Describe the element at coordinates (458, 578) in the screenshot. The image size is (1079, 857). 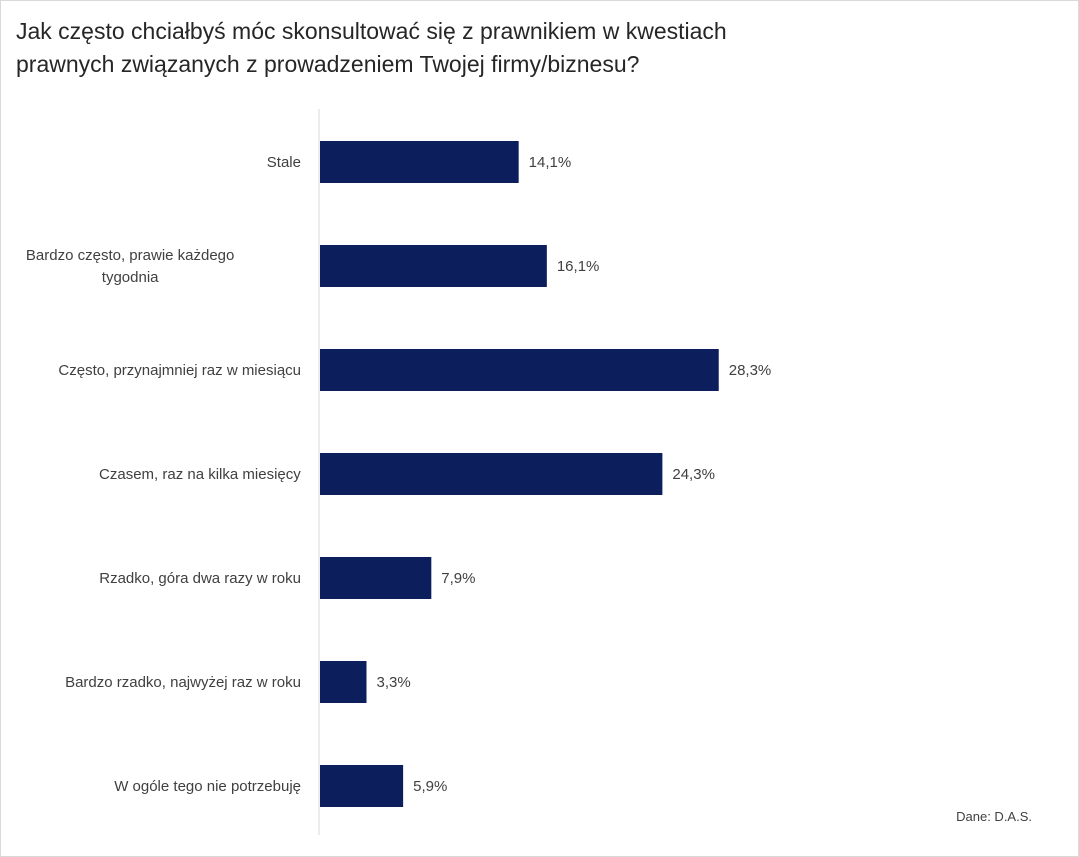
I see `value-label: 7,9%` at that location.